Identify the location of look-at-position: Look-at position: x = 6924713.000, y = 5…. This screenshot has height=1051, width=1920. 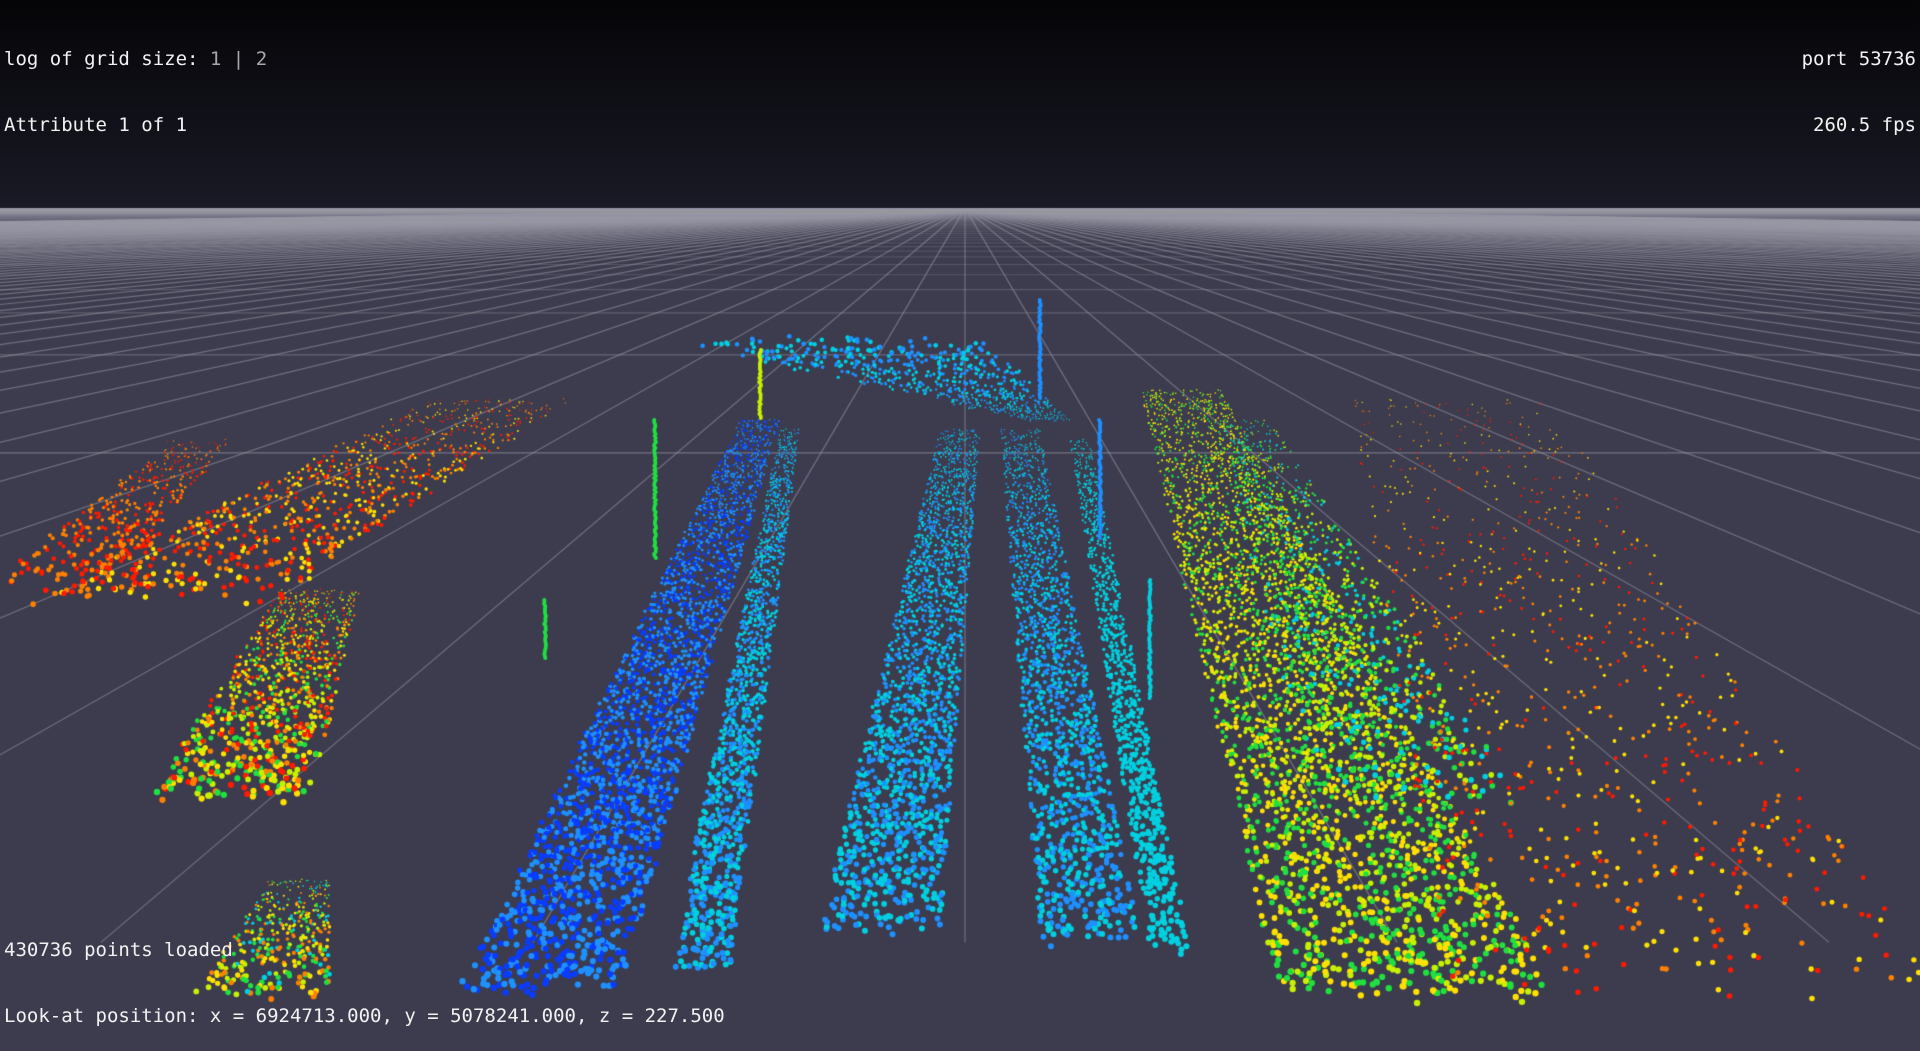
(364, 1016).